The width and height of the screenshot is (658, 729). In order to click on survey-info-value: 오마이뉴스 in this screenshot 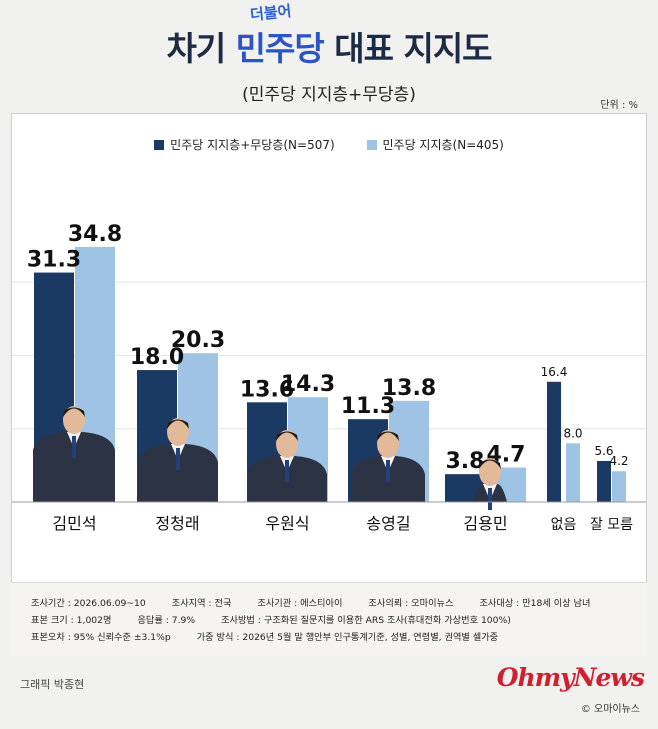, I will do `click(432, 603)`.